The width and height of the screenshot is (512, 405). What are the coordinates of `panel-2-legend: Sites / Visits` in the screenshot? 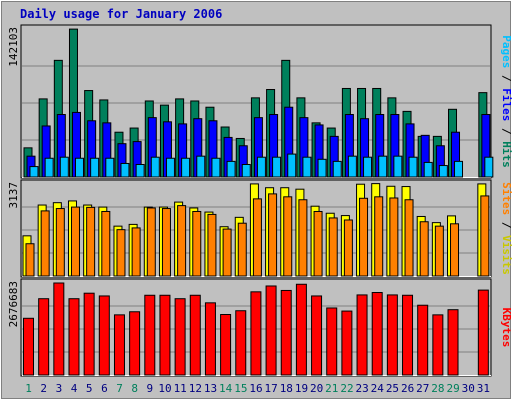 It's located at (506, 228).